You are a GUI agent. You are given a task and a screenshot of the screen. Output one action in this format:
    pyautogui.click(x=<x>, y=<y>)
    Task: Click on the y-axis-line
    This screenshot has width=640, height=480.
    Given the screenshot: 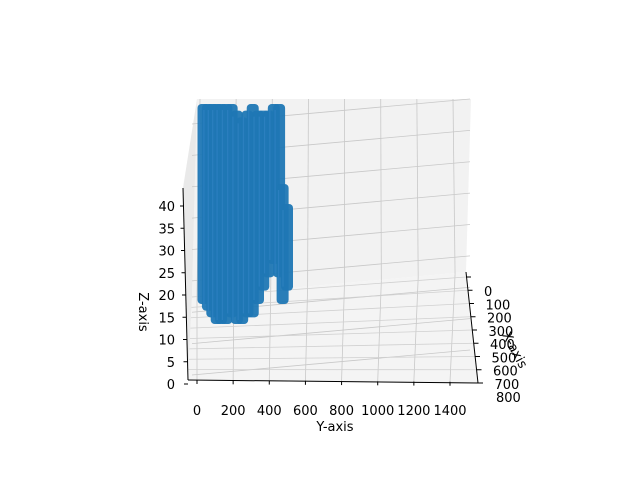 What is the action you would take?
    pyautogui.click(x=333, y=381)
    